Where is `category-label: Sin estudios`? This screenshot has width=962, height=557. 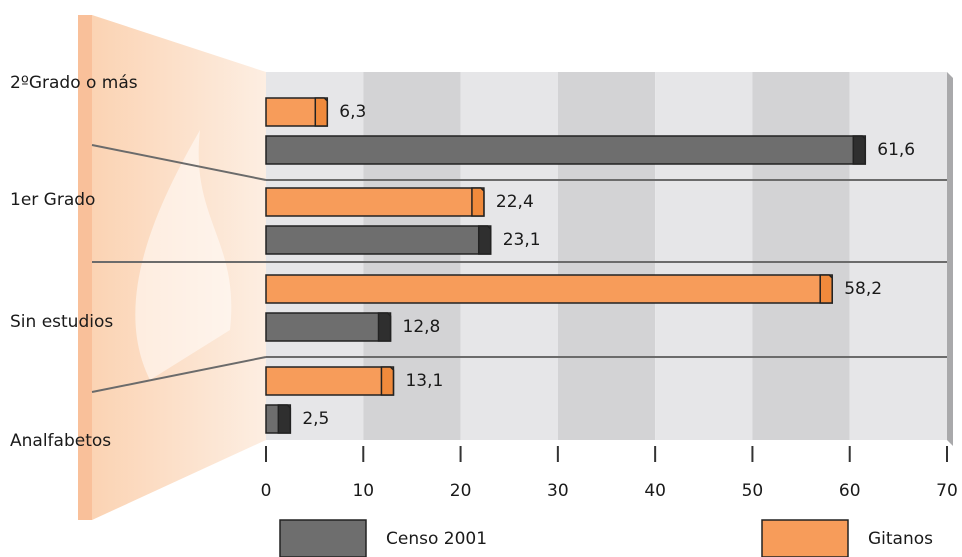
category-label: Sin estudios is located at coordinates (61, 322).